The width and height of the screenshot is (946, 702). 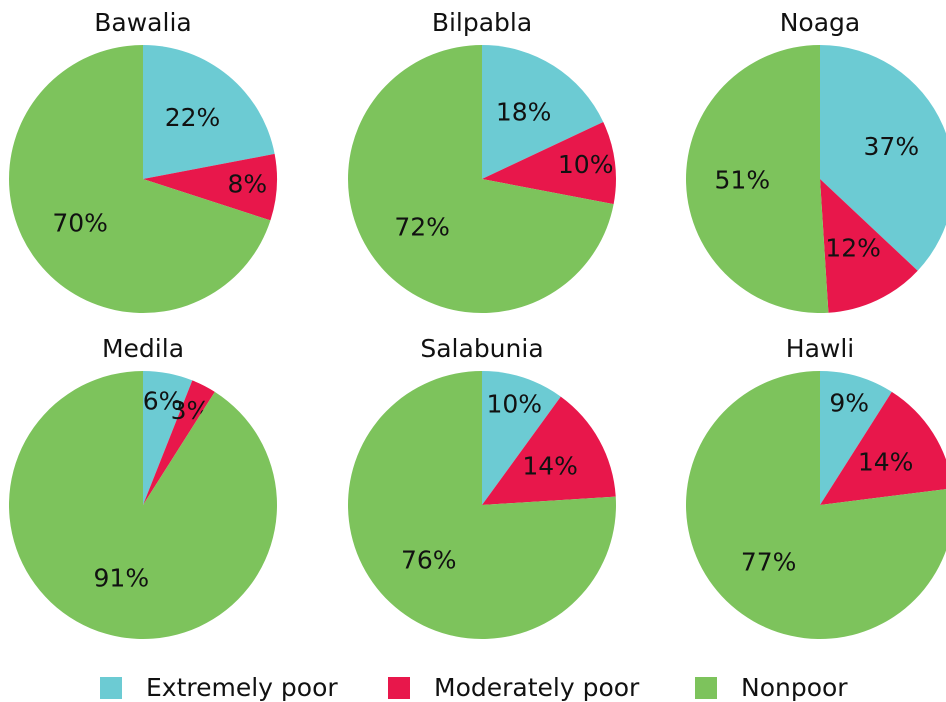 I want to click on data-label: 91%, so click(x=122, y=578).